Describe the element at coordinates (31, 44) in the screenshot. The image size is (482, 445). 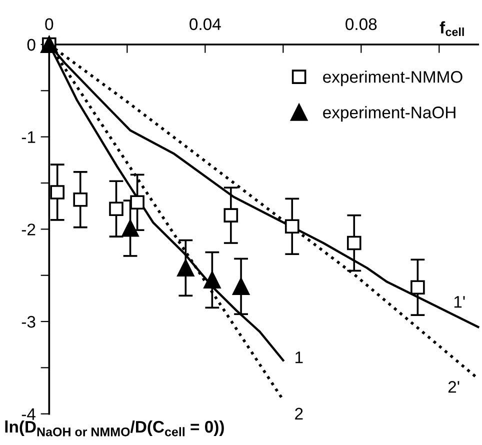
I see `y-tick-label: 0` at that location.